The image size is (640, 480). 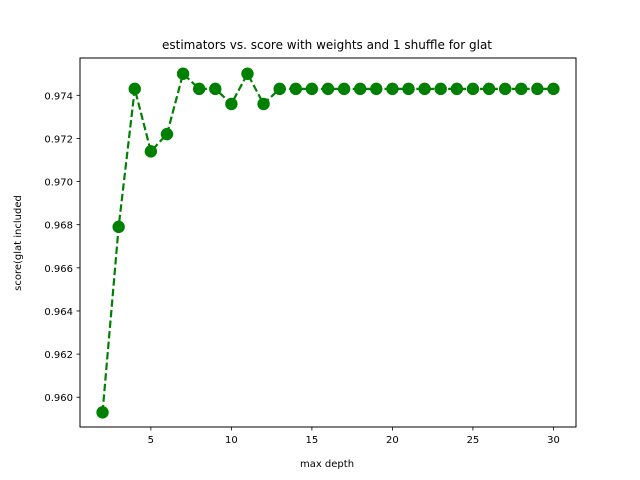 I want to click on x-tick-label: 5, so click(x=151, y=440).